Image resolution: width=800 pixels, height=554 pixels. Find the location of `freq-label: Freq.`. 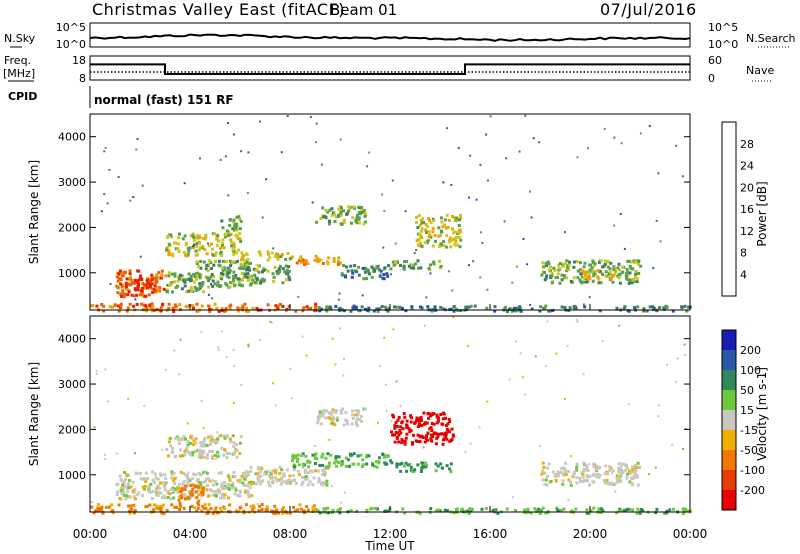

freq-label: Freq. is located at coordinates (17, 60).